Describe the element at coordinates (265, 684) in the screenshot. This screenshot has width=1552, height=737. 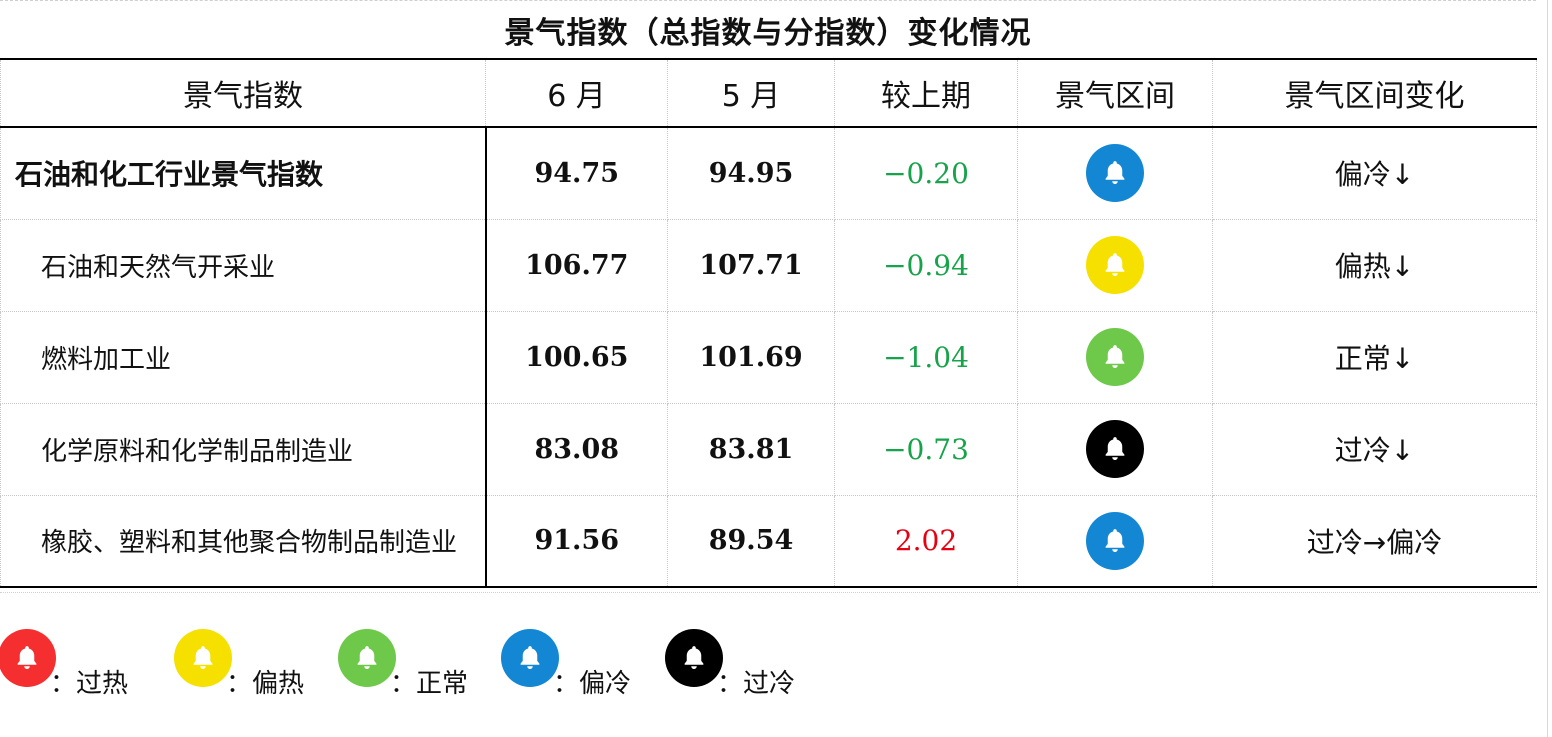
I see `legend-label: ：偏热` at that location.